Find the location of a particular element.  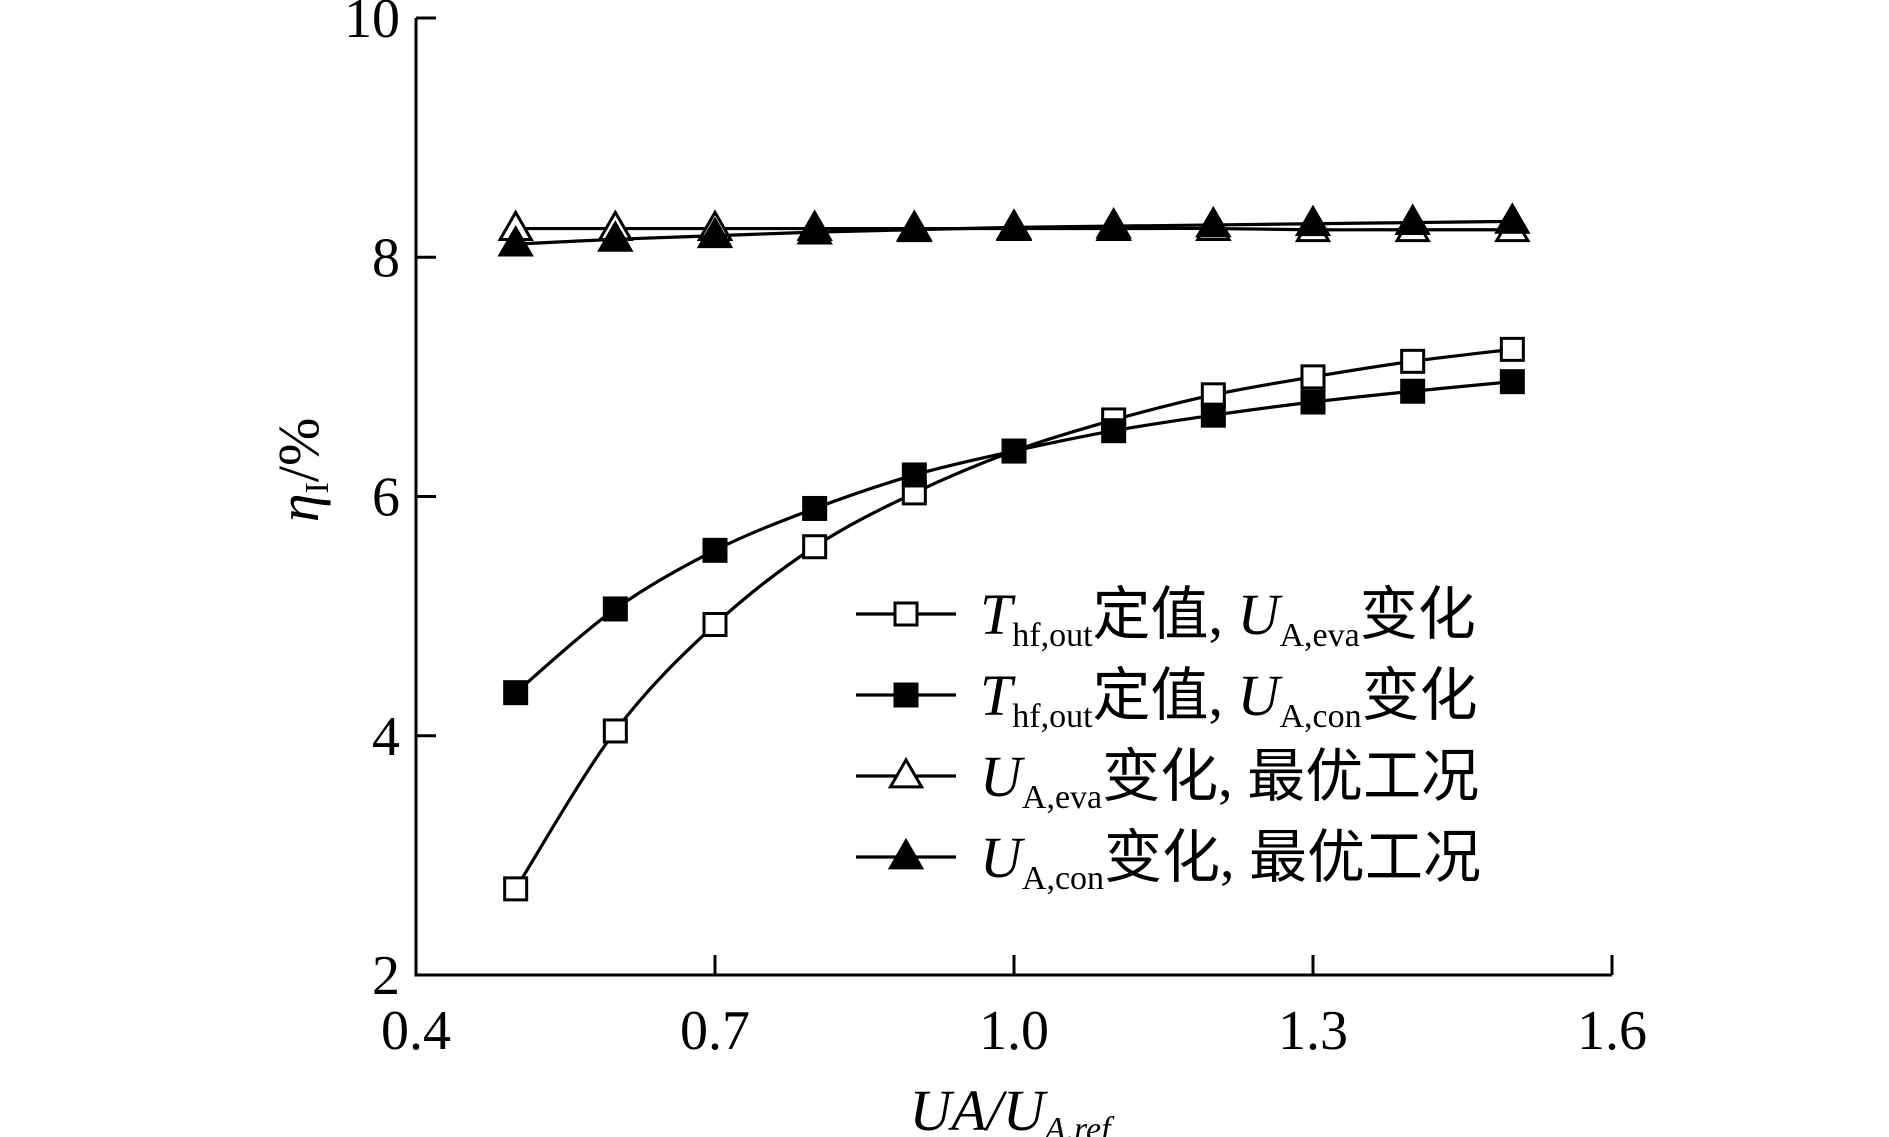

legend-entry-3: UA,eva变化, 最优工况 is located at coordinates (1167, 780).